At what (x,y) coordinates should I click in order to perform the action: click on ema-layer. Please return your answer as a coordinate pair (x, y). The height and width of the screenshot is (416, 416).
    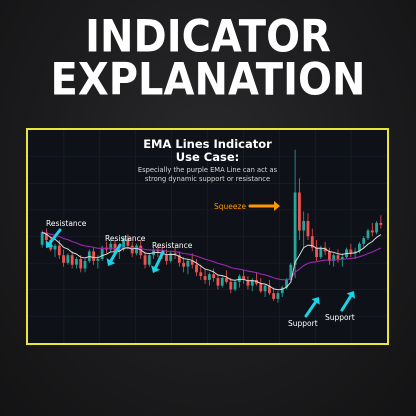
    Looking at the image, I should click on (211, 261).